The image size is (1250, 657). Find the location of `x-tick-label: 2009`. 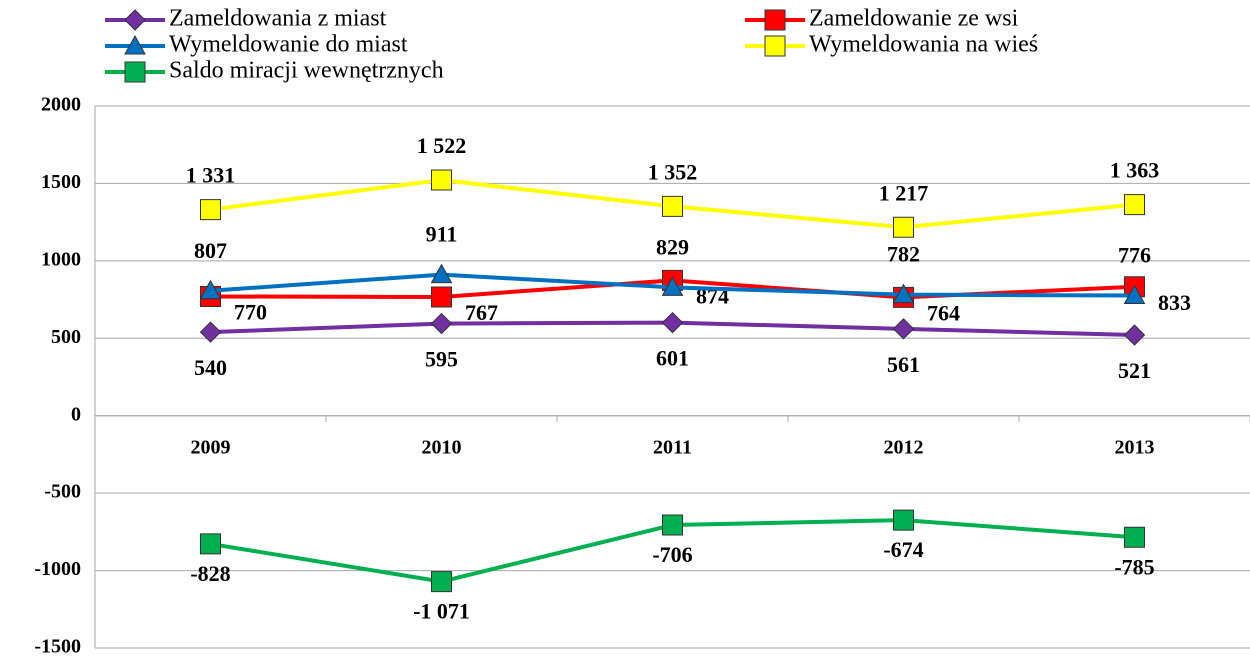

x-tick-label: 2009 is located at coordinates (211, 447).